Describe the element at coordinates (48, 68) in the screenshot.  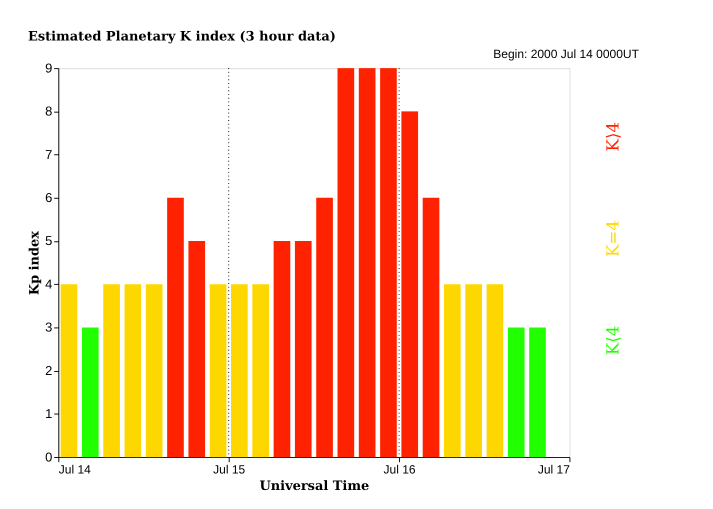
I see `y-tick-label: 9` at that location.